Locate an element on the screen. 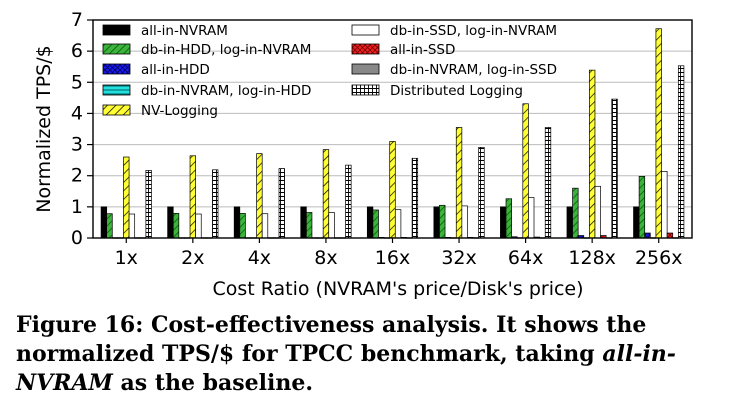 The width and height of the screenshot is (749, 413). bar-all-in-nvram-32x is located at coordinates (436, 222).